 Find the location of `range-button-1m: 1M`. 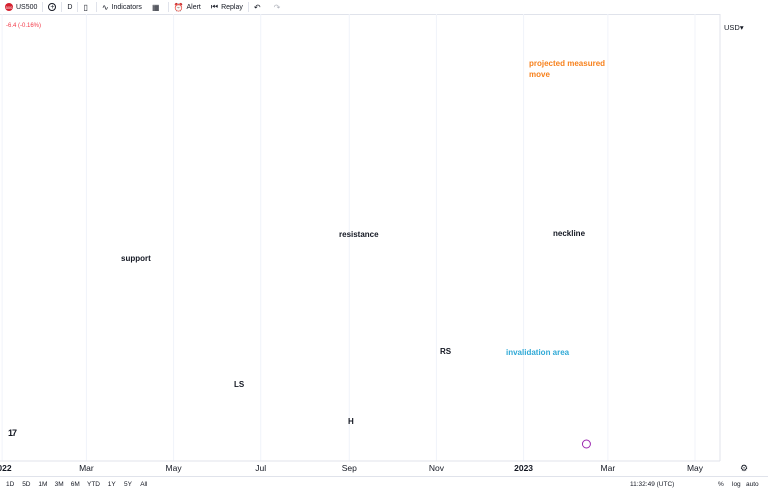

range-button-1m: 1M is located at coordinates (43, 484).